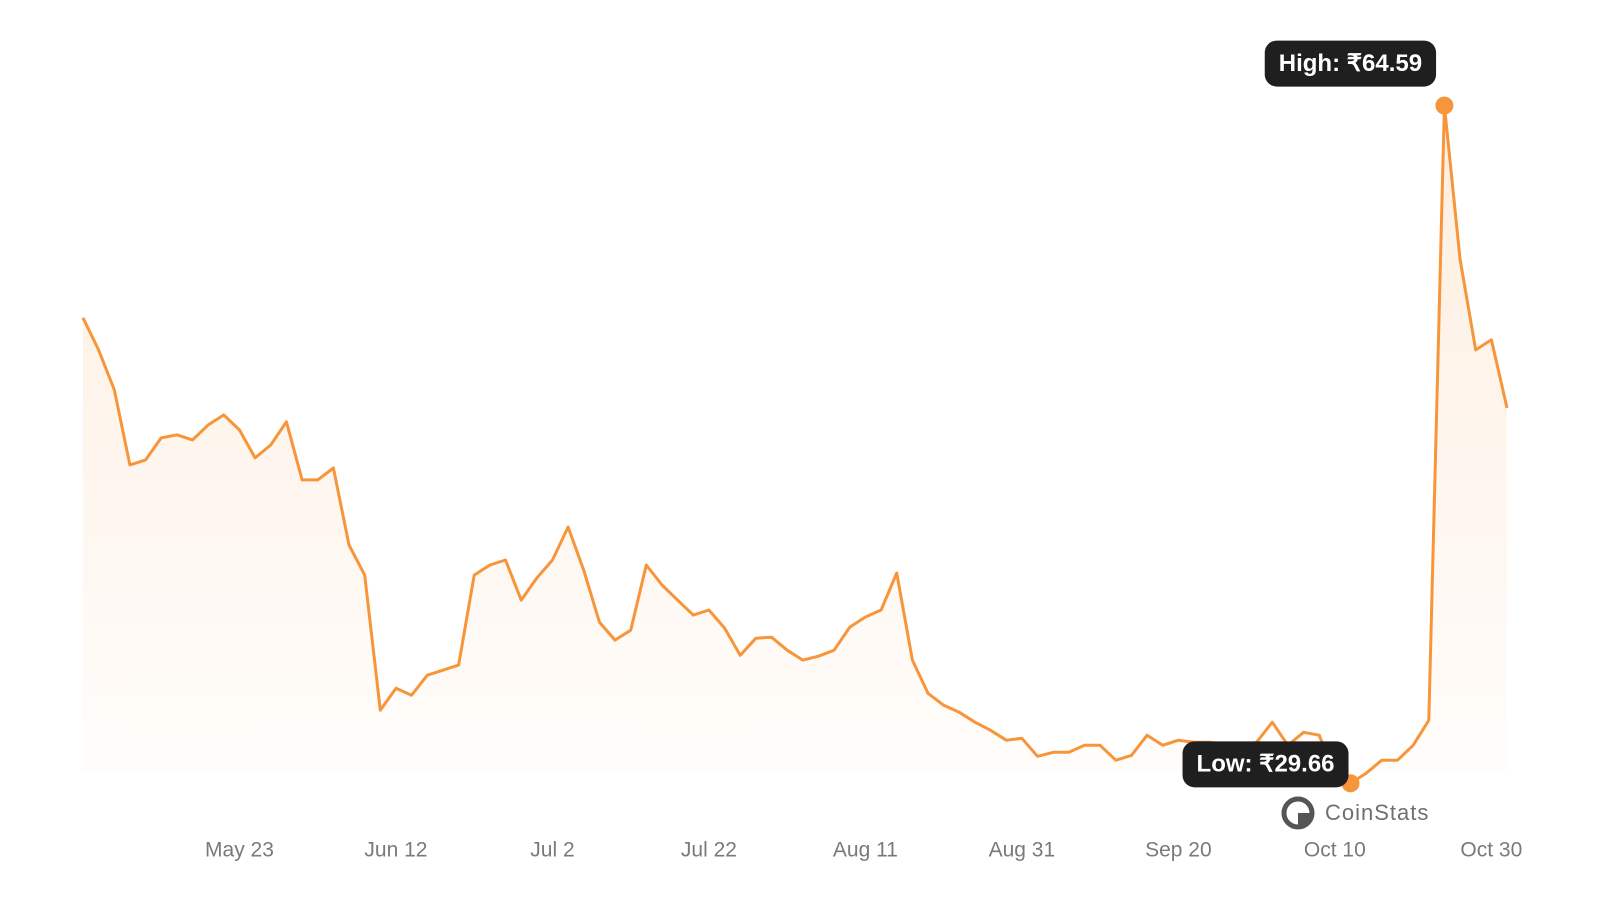 This screenshot has width=1600, height=900. What do you see at coordinates (395, 850) in the screenshot?
I see `x-tick-label: Jun 12` at bounding box center [395, 850].